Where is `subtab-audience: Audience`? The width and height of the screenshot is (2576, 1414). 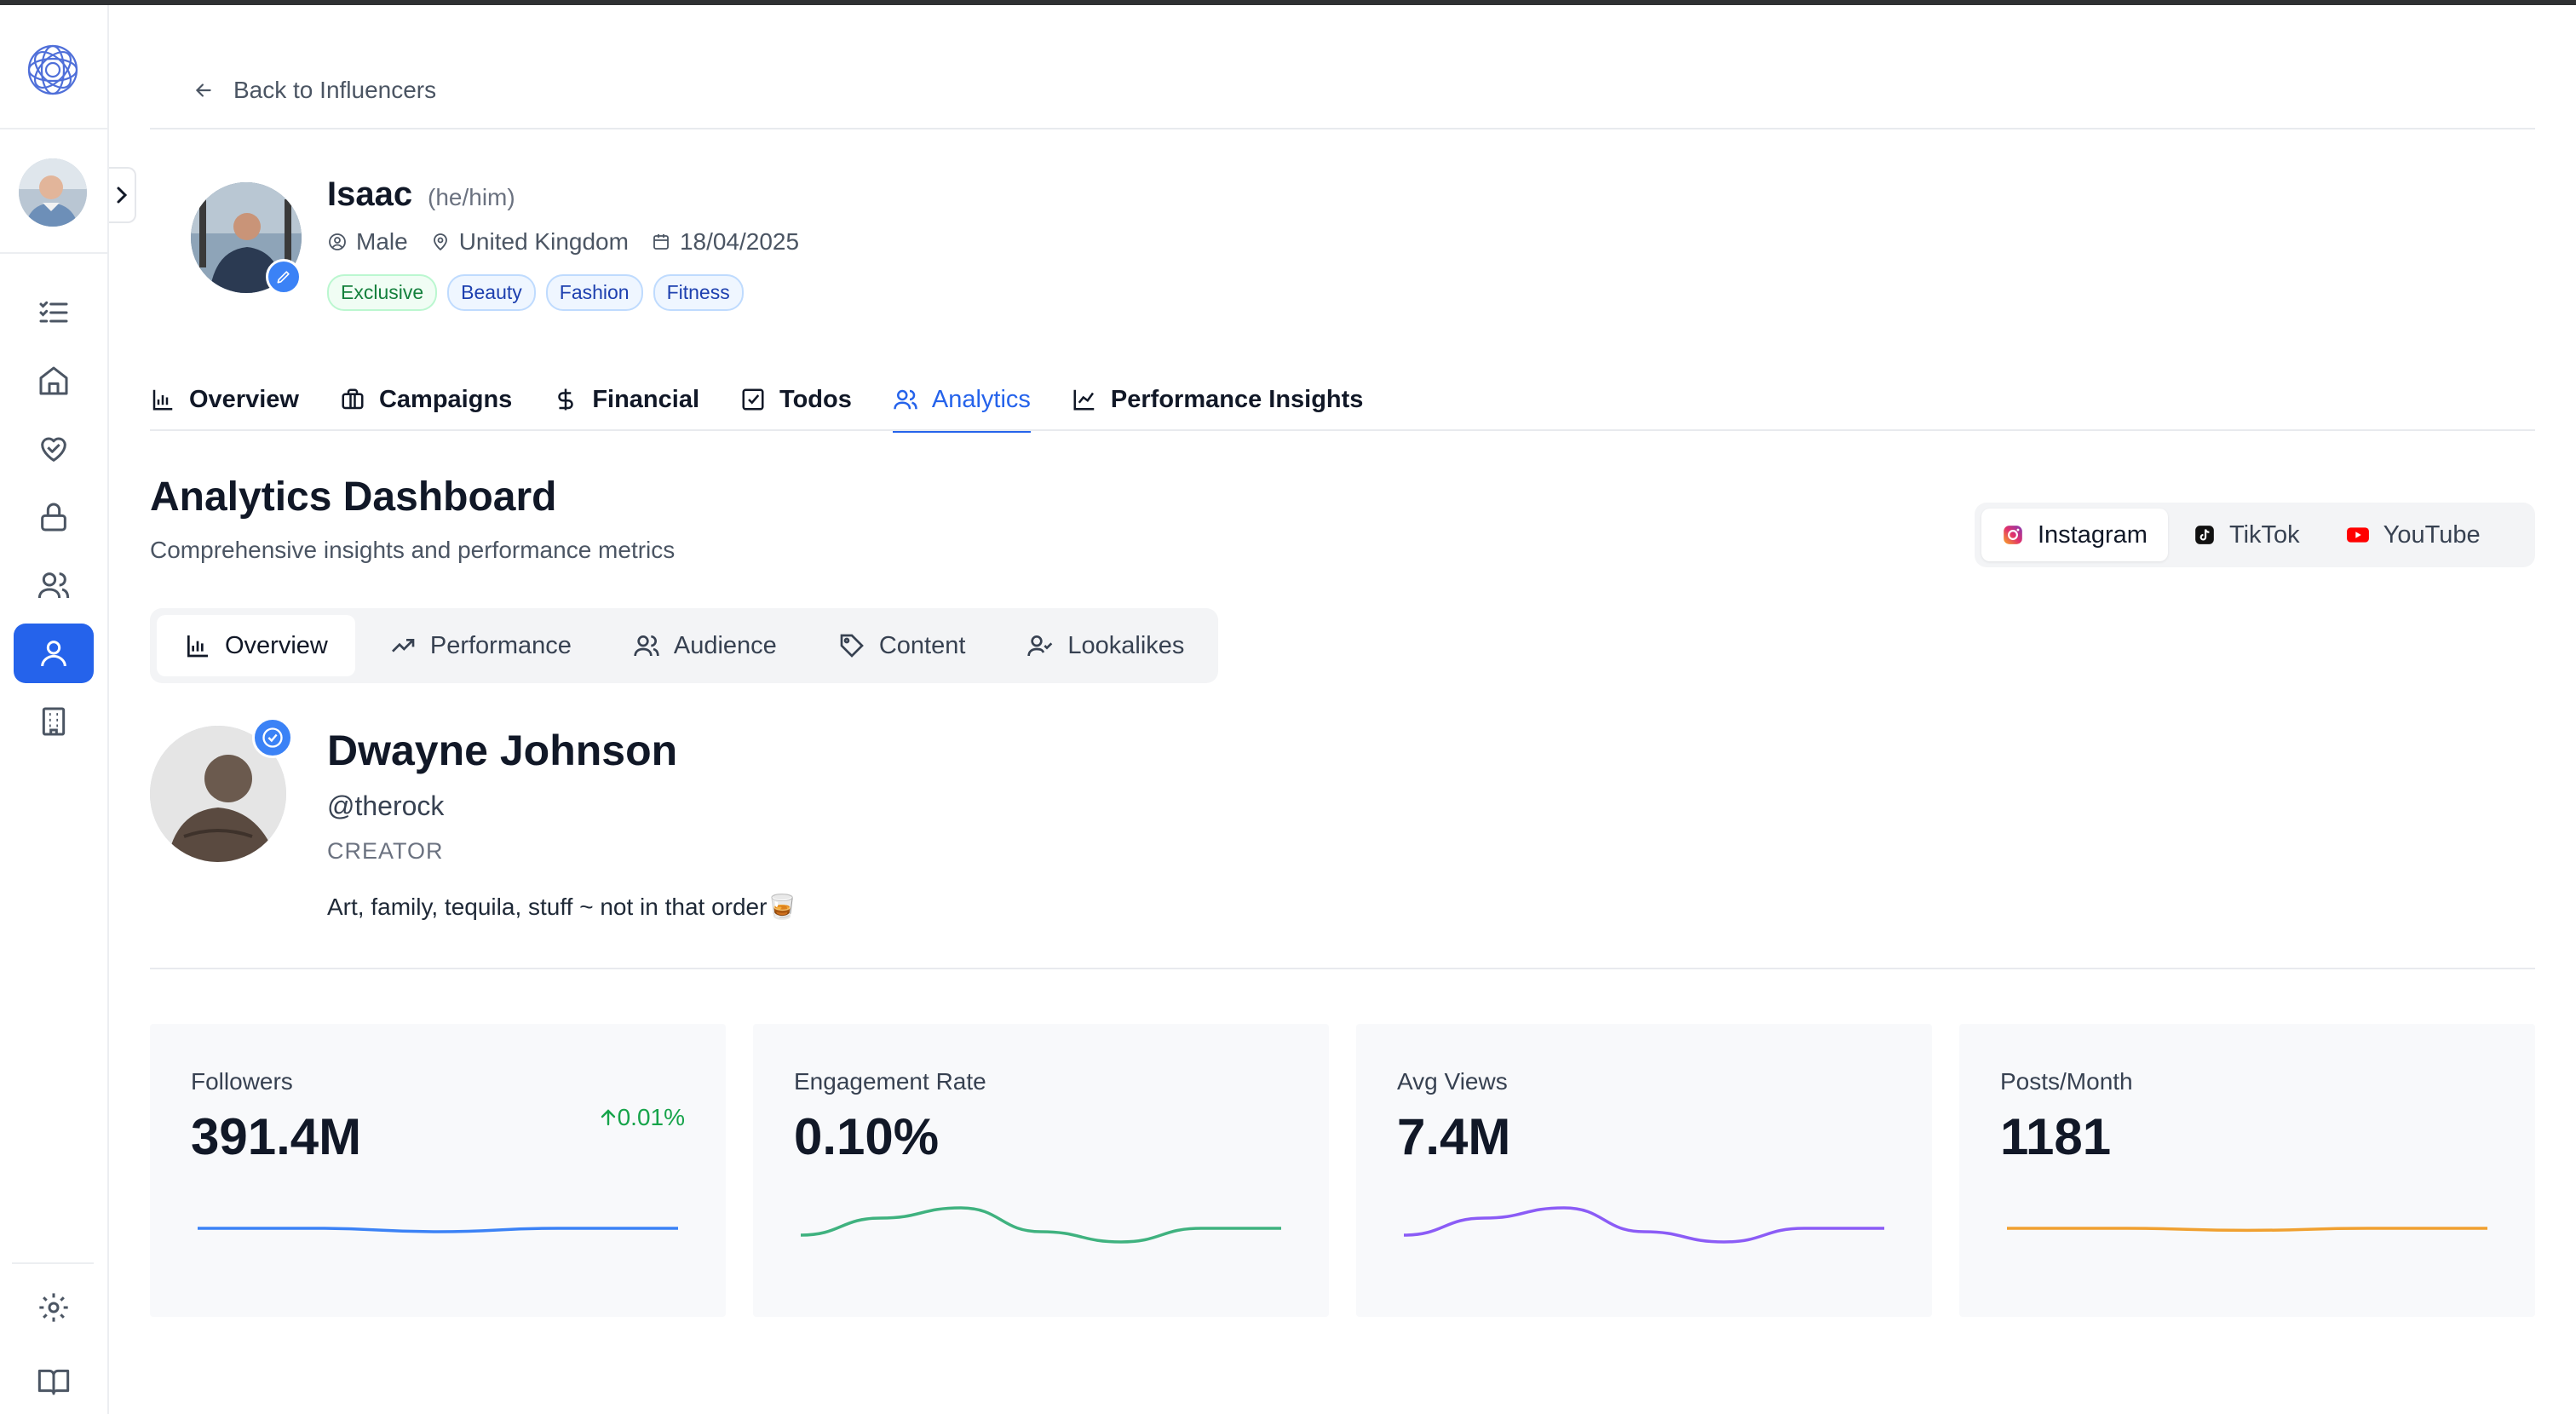 subtab-audience: Audience is located at coordinates (705, 645).